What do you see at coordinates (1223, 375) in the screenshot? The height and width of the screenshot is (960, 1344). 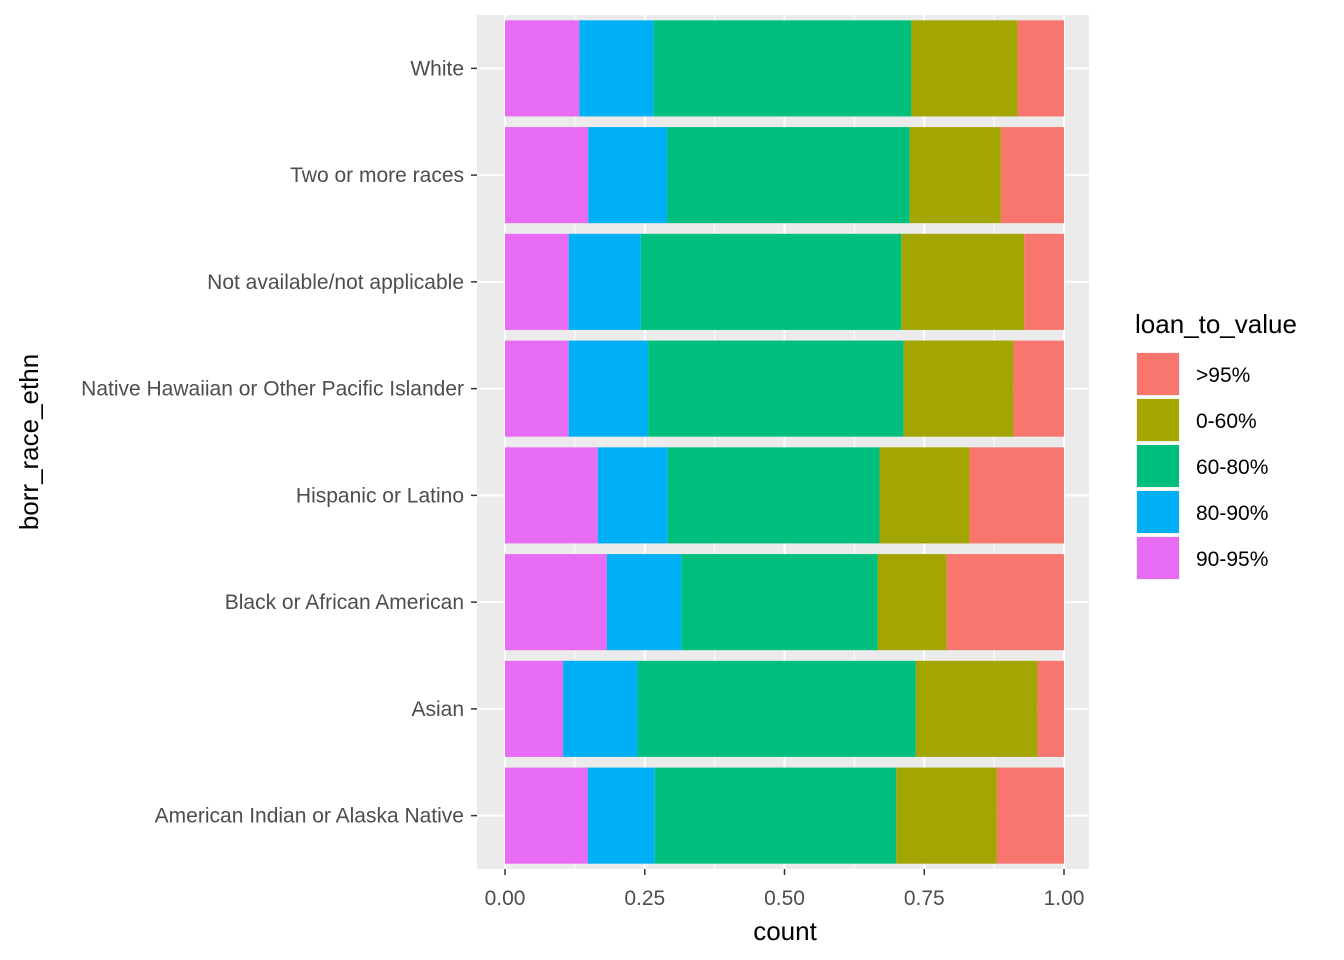 I see `legend-label: >95%` at bounding box center [1223, 375].